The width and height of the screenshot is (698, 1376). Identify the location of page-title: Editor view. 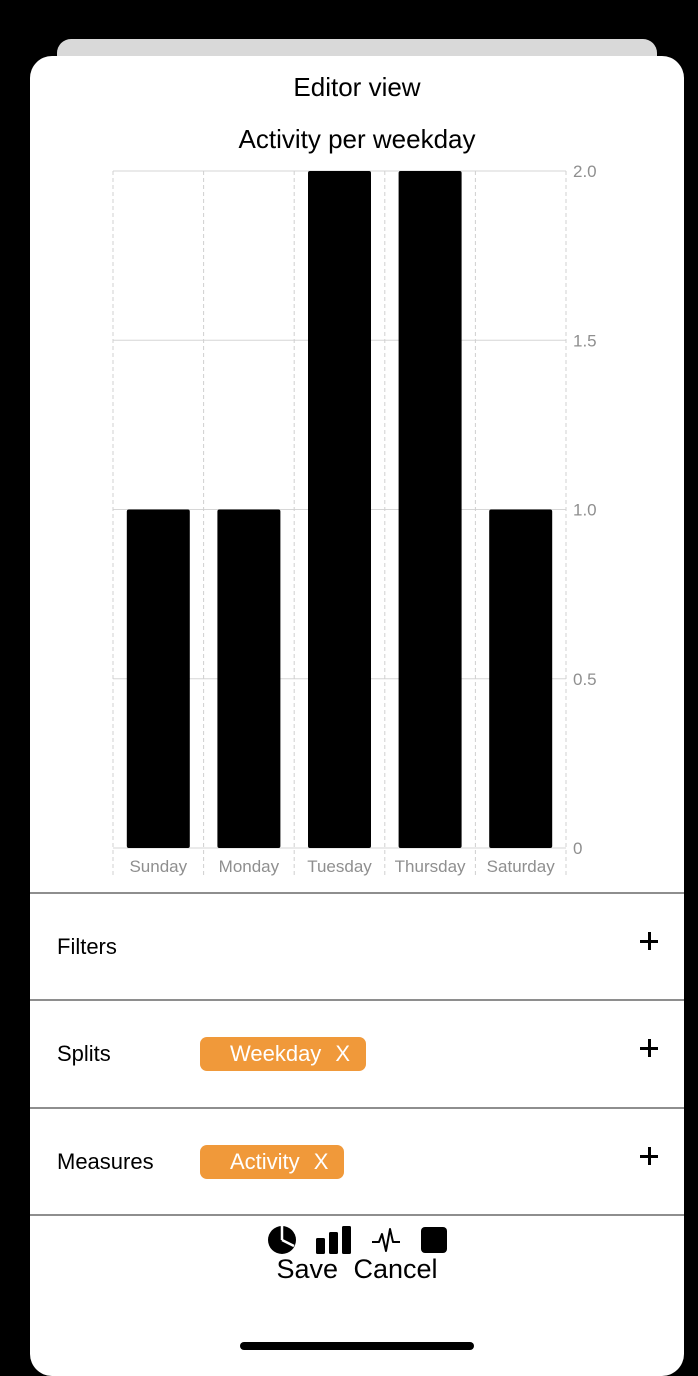
(357, 87).